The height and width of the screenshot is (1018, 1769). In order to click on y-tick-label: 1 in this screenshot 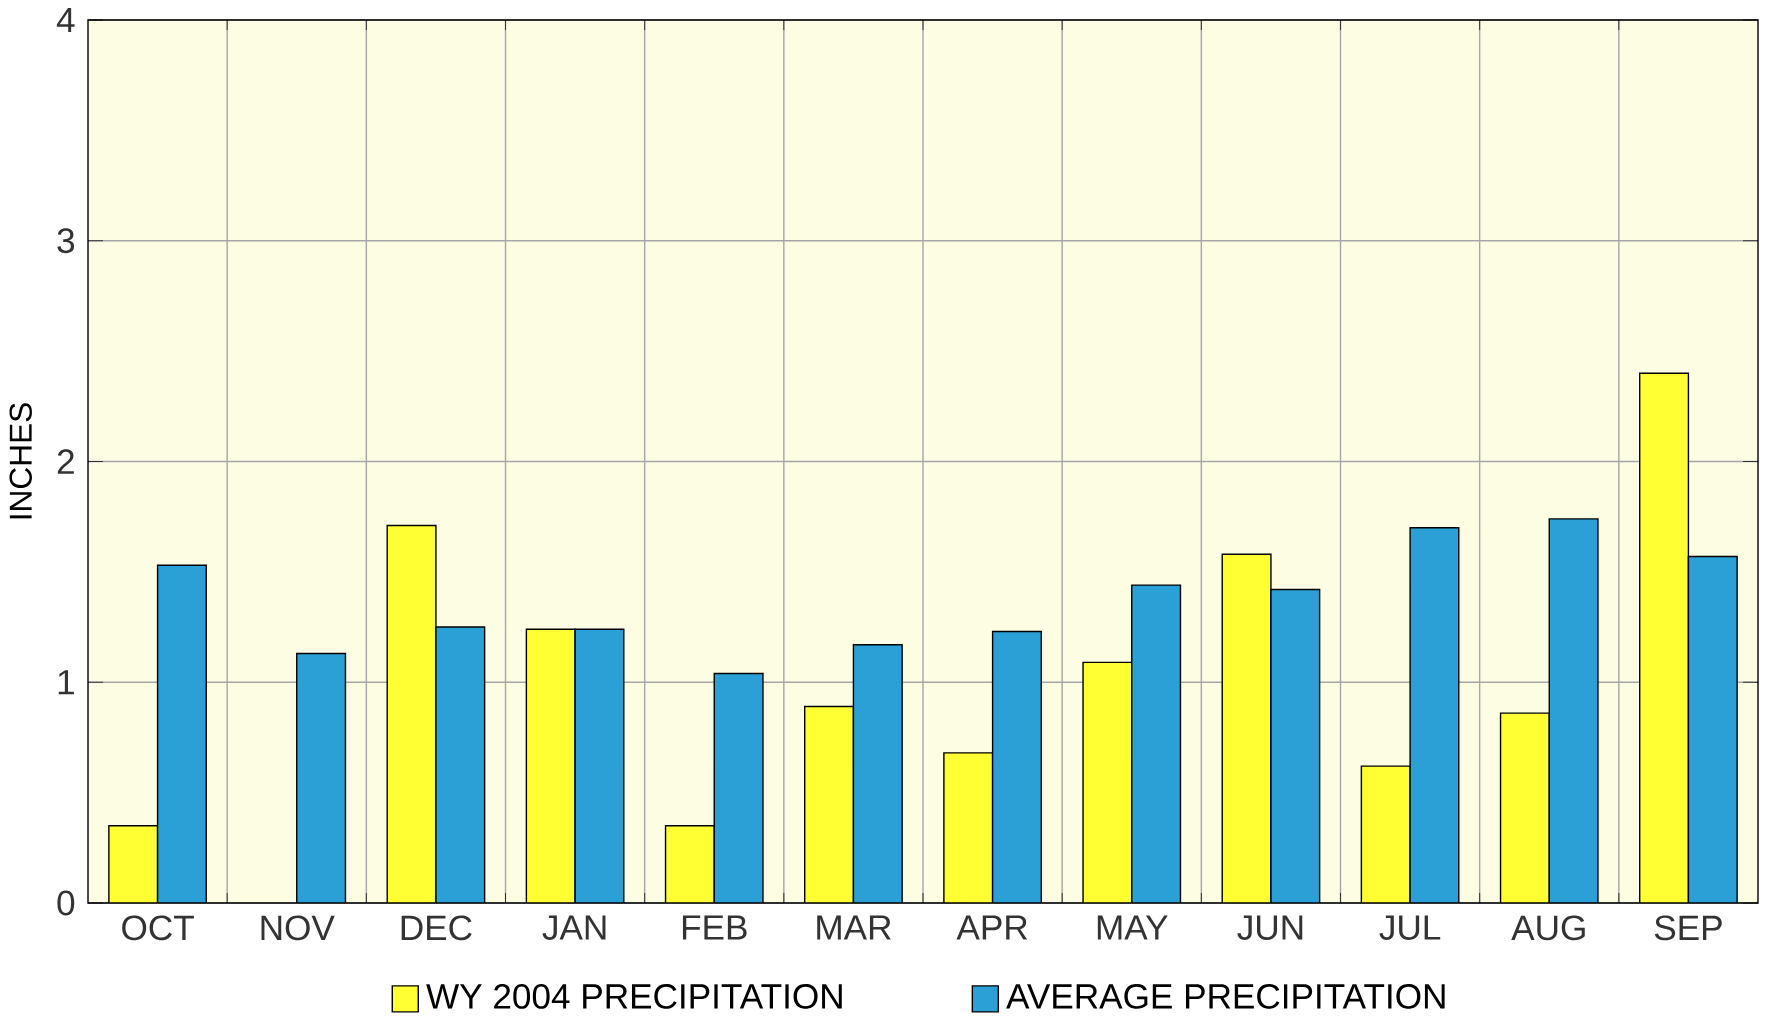, I will do `click(66, 682)`.